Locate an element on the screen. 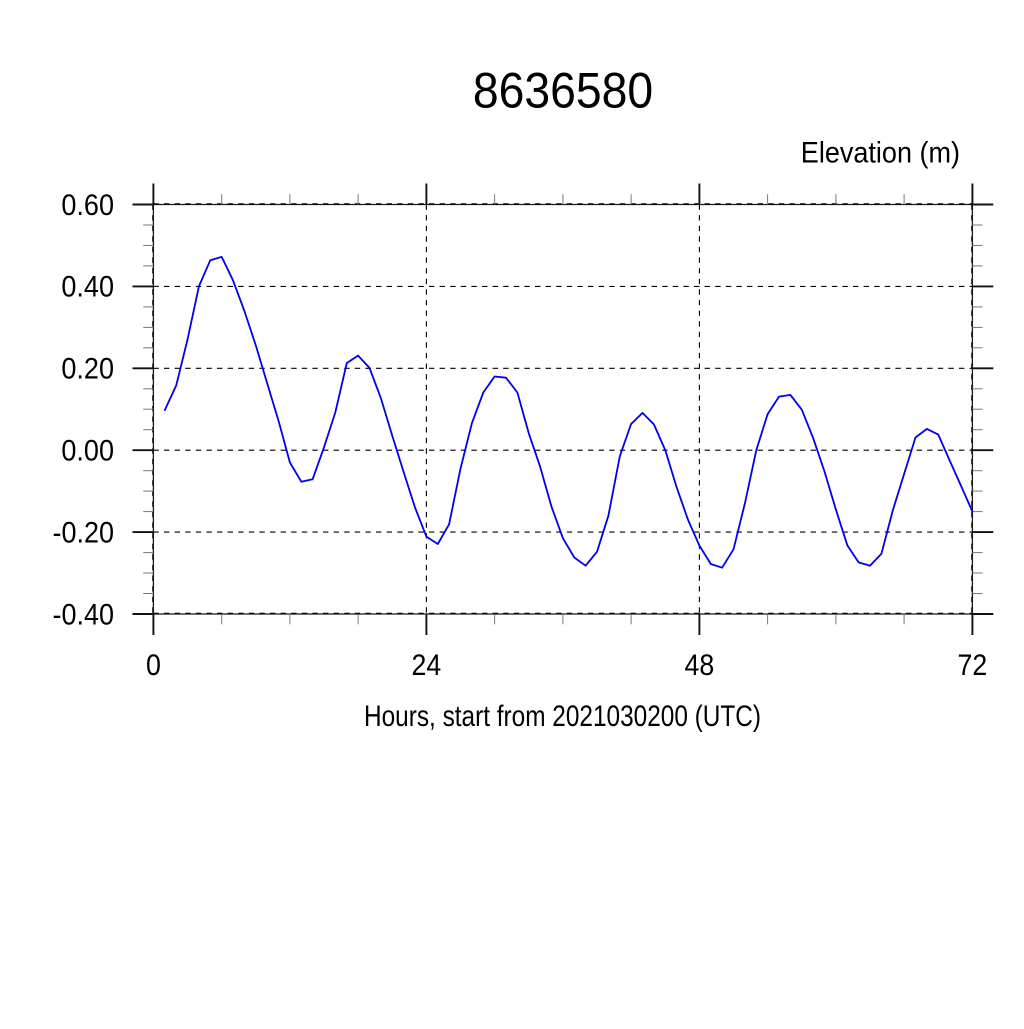 The height and width of the screenshot is (1029, 1024). svg-text: -0.20 is located at coordinates (84, 532).